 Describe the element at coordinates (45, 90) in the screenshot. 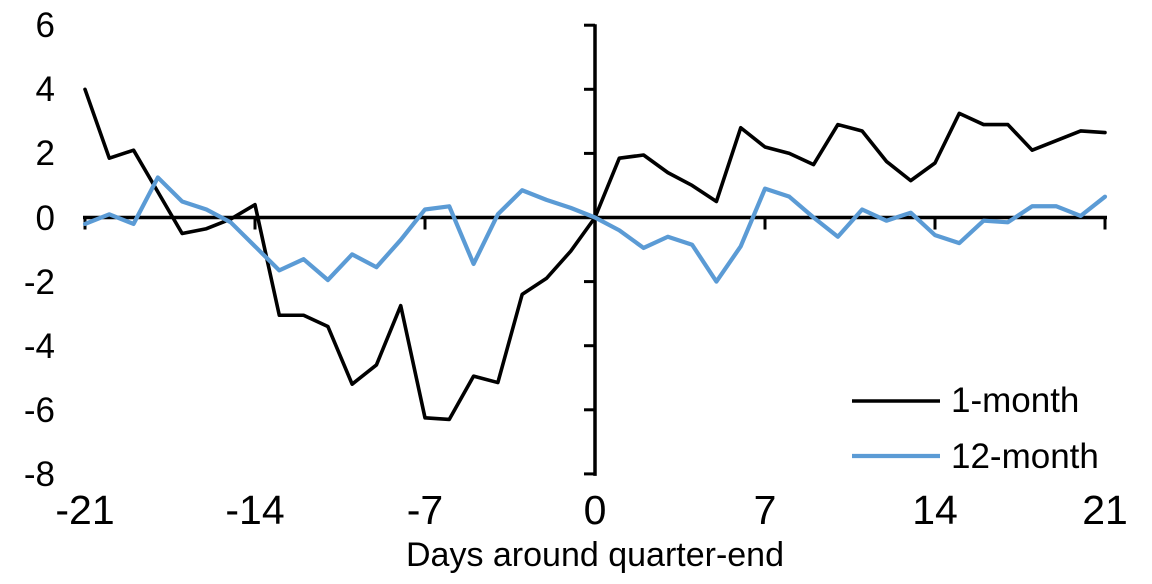

I see `y-tick-label: 4` at that location.